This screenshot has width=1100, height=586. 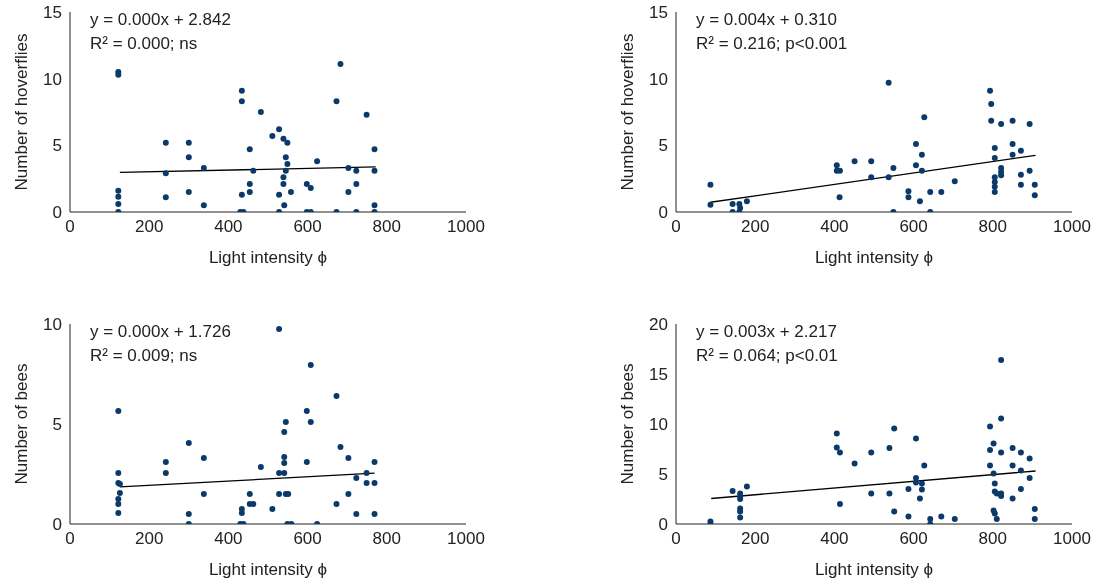 What do you see at coordinates (767, 356) in the screenshot?
I see `annotation: R² = 0.064; p<0.01` at bounding box center [767, 356].